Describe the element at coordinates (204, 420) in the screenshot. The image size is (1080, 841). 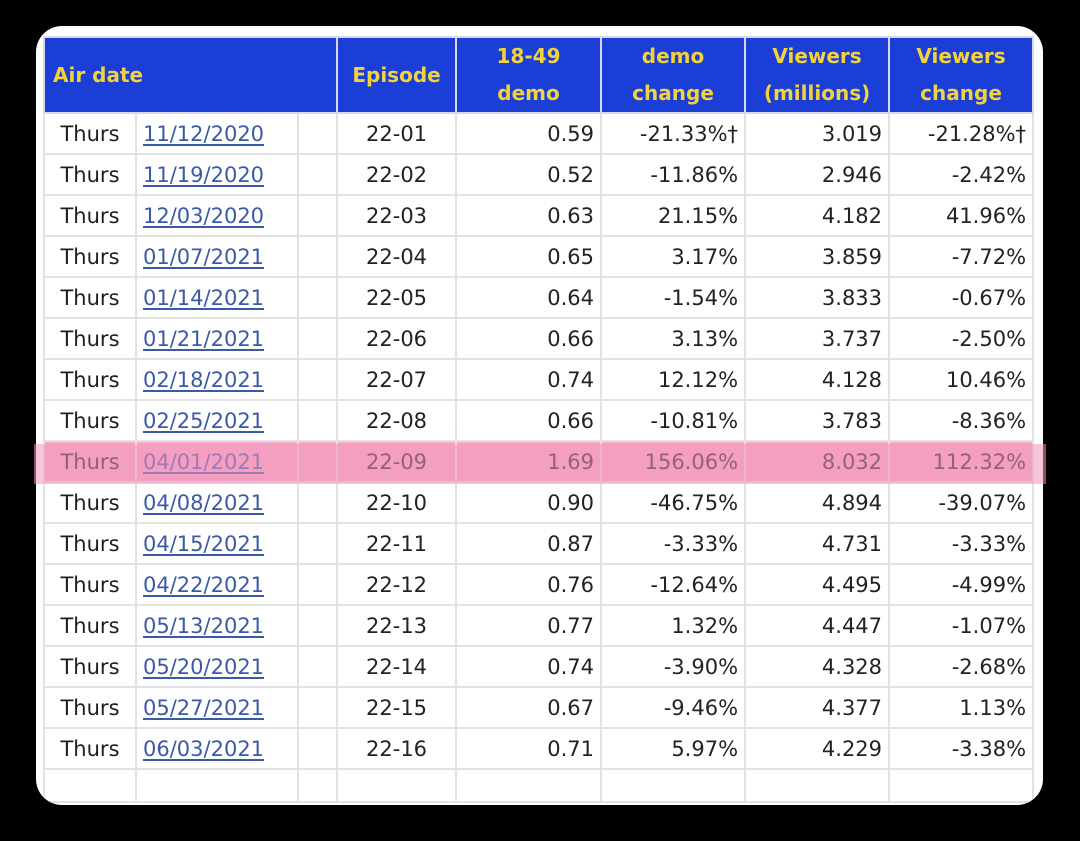
I see `air-date-link: 02/25/2021` at that location.